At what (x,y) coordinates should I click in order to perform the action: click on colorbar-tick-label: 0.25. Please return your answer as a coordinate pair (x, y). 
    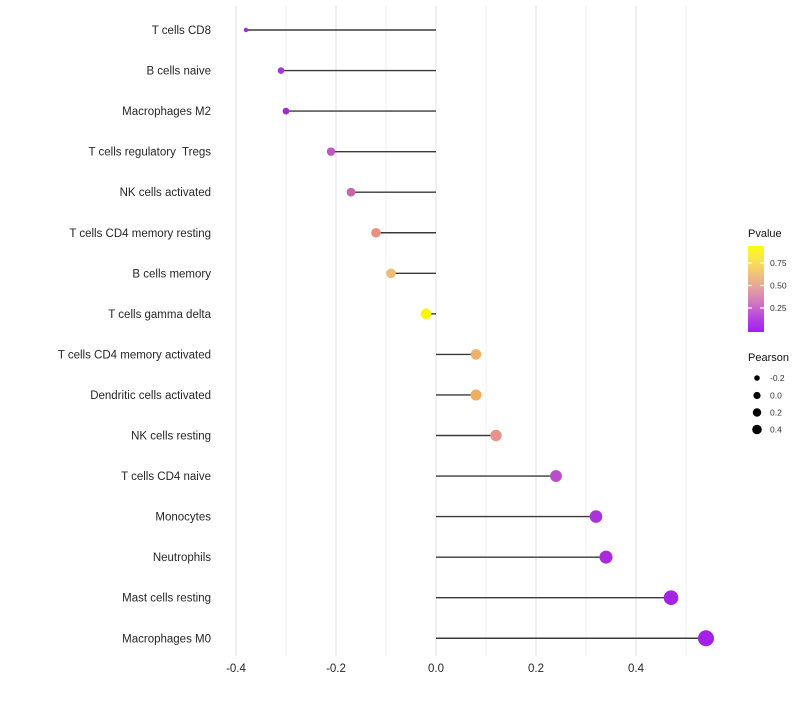
    Looking at the image, I should click on (778, 308).